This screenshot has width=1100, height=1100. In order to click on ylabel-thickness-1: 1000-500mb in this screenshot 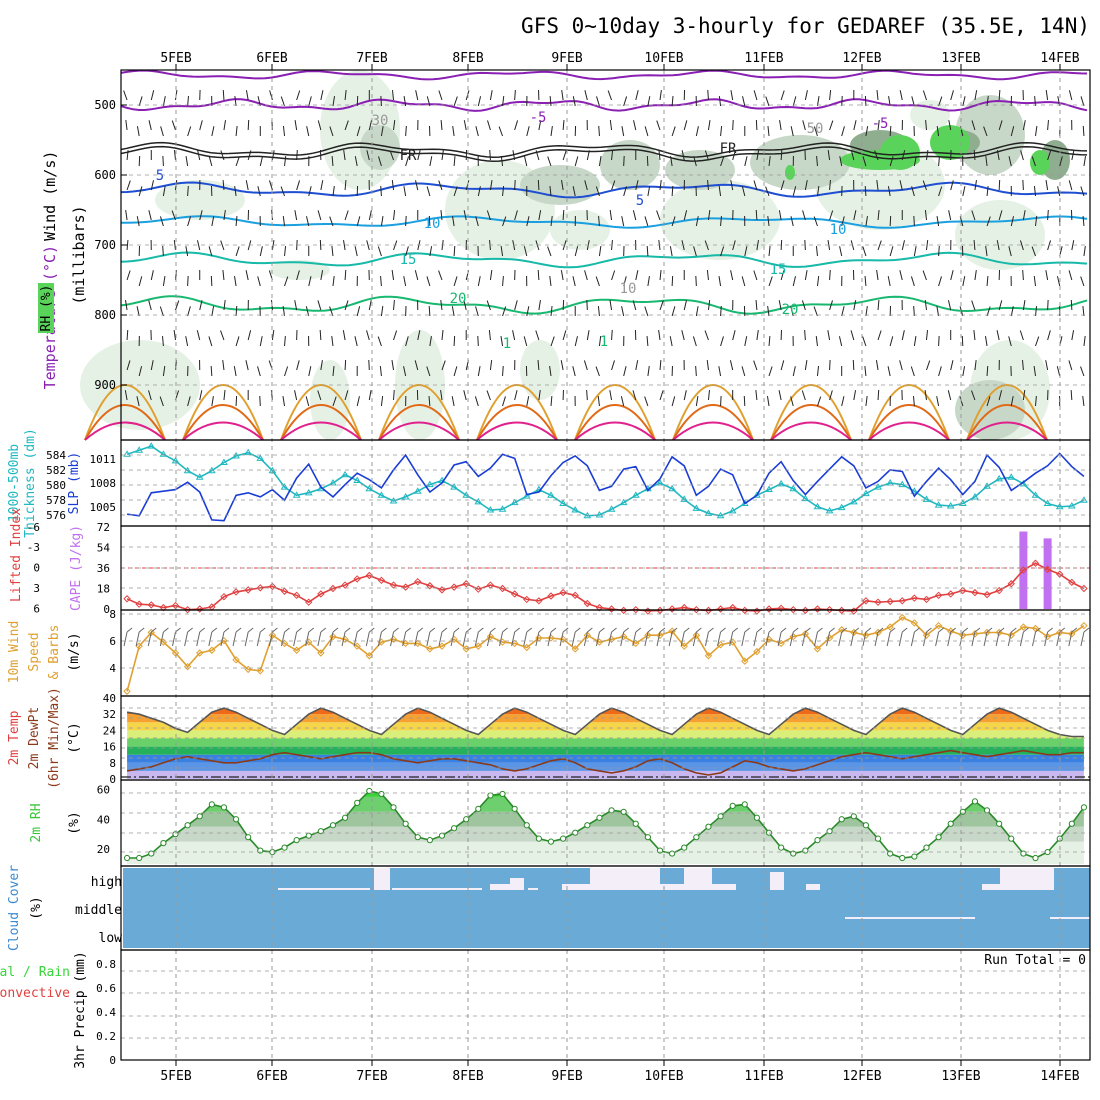, I will do `click(14, 483)`.